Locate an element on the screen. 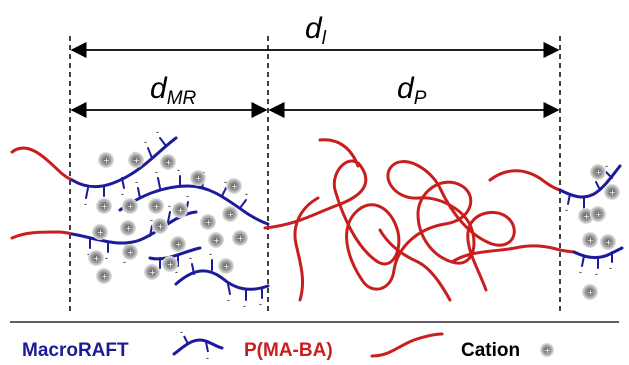 This screenshot has width=629, height=365. dp-label: dP is located at coordinates (412, 90).